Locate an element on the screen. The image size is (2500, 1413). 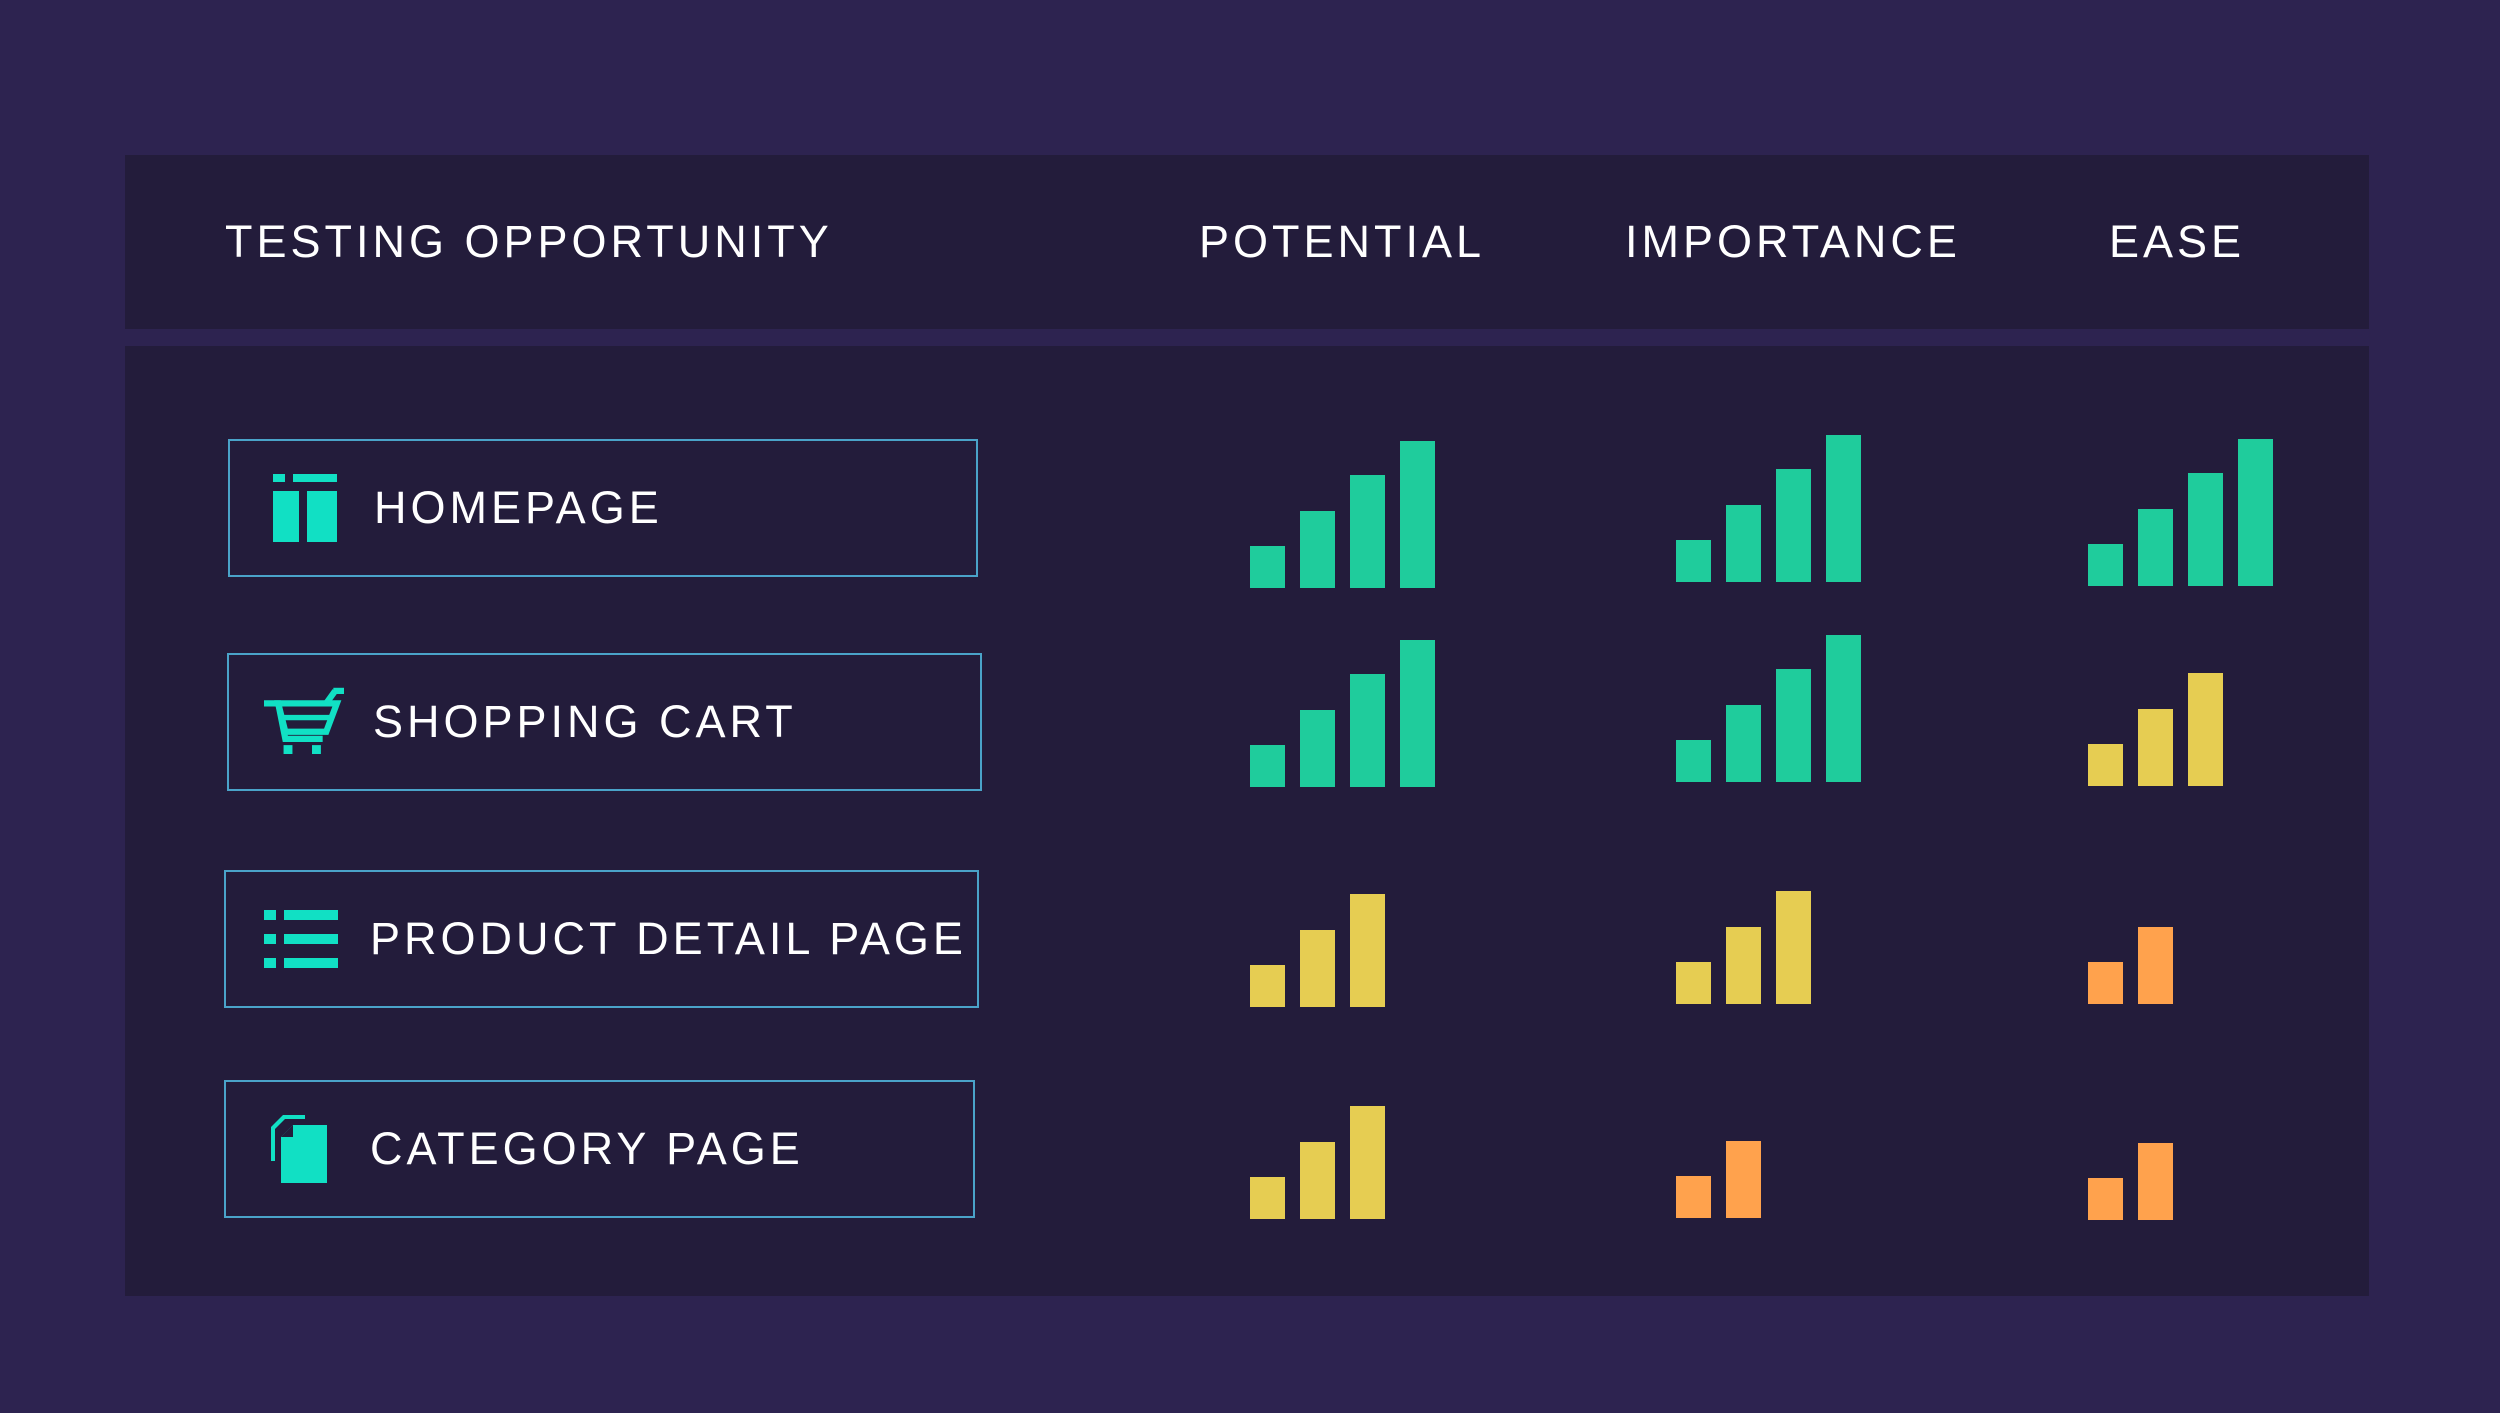
header-potential: POTENTIAL is located at coordinates (1342, 241).